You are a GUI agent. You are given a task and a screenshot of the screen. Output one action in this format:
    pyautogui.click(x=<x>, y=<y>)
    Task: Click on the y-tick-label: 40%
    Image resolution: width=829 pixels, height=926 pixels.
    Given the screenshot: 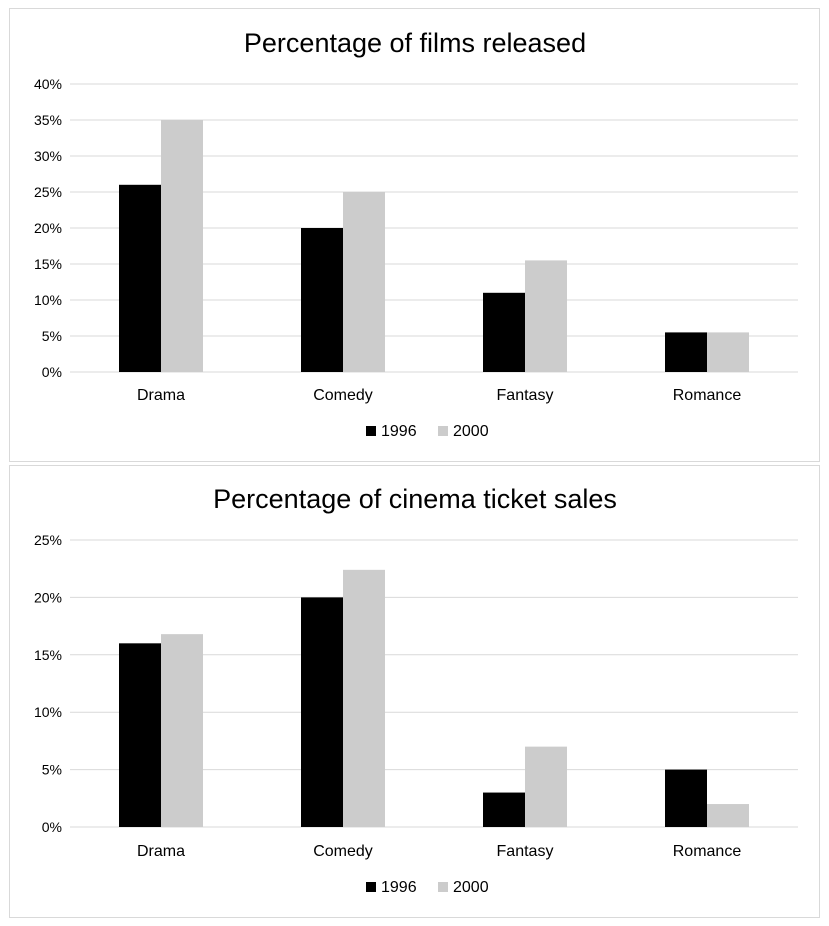 What is the action you would take?
    pyautogui.click(x=48, y=84)
    